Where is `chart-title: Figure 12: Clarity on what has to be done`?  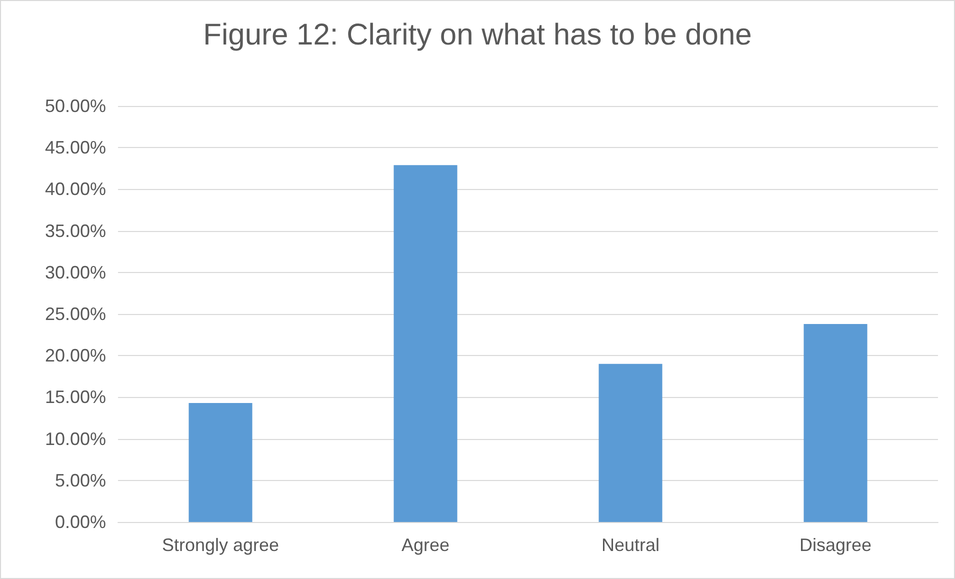 chart-title: Figure 12: Clarity on what has to be done is located at coordinates (477, 35).